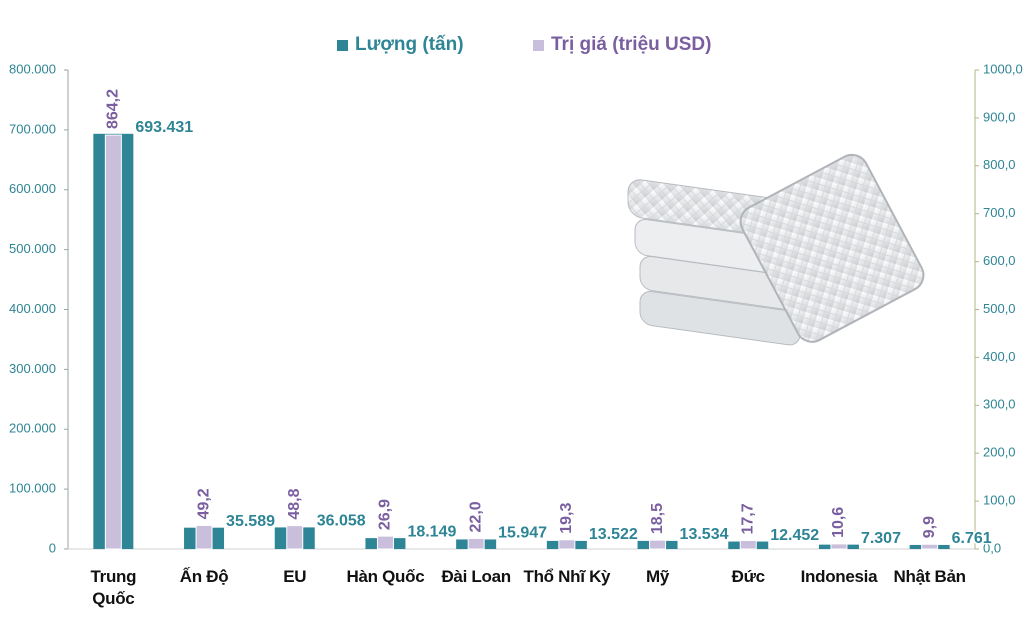 The height and width of the screenshot is (617, 1032). What do you see at coordinates (1003, 68) in the screenshot?
I see `y2-tick-label: 1000,0` at bounding box center [1003, 68].